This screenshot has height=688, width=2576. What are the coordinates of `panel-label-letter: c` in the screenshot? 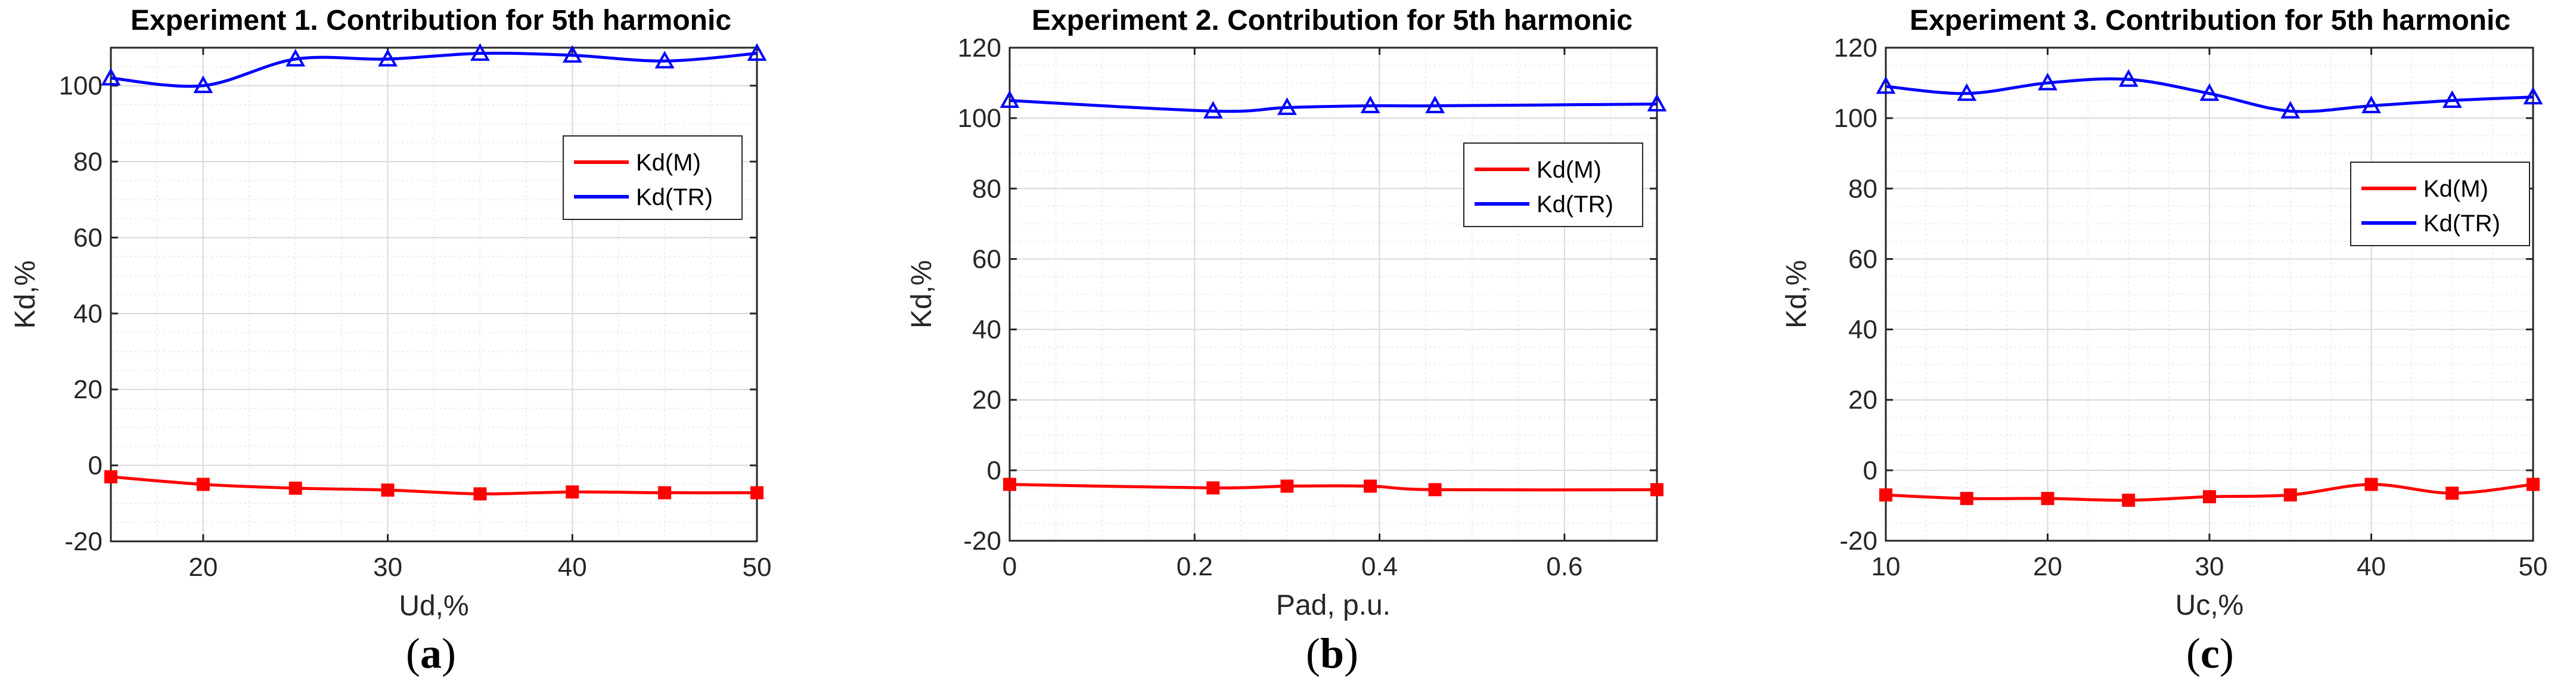 It's located at (2210, 653).